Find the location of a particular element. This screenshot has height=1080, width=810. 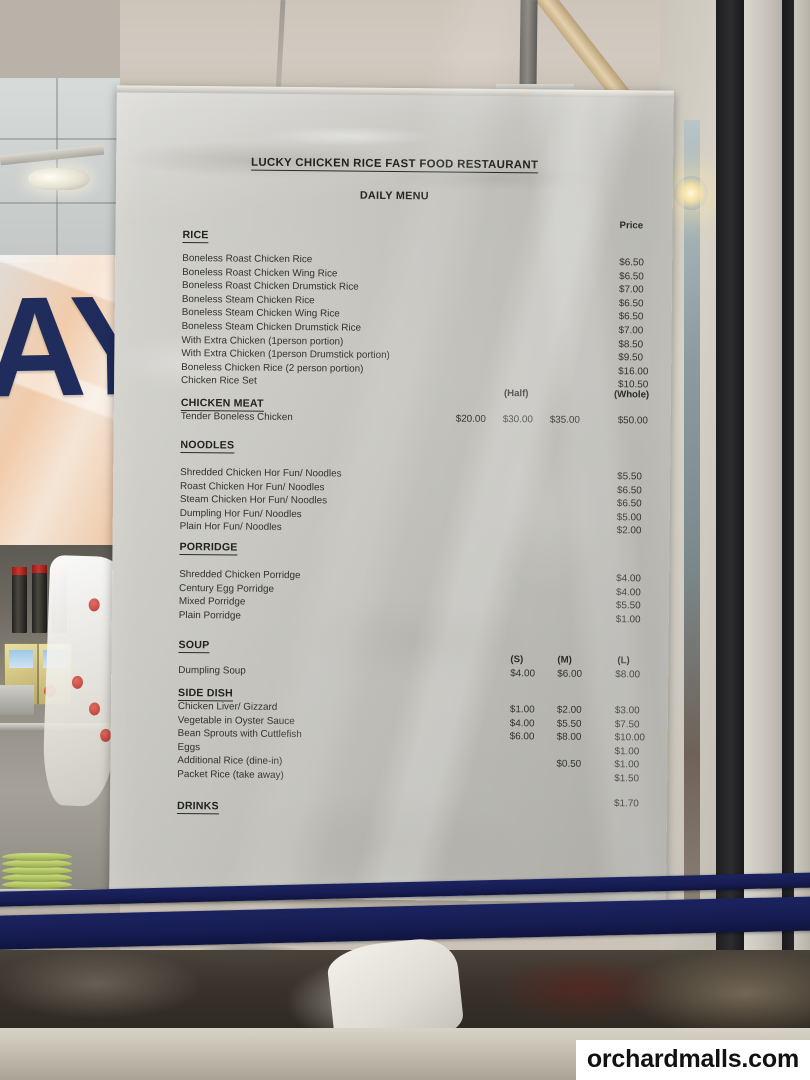

item-price-small: $1.00 is located at coordinates (522, 710).